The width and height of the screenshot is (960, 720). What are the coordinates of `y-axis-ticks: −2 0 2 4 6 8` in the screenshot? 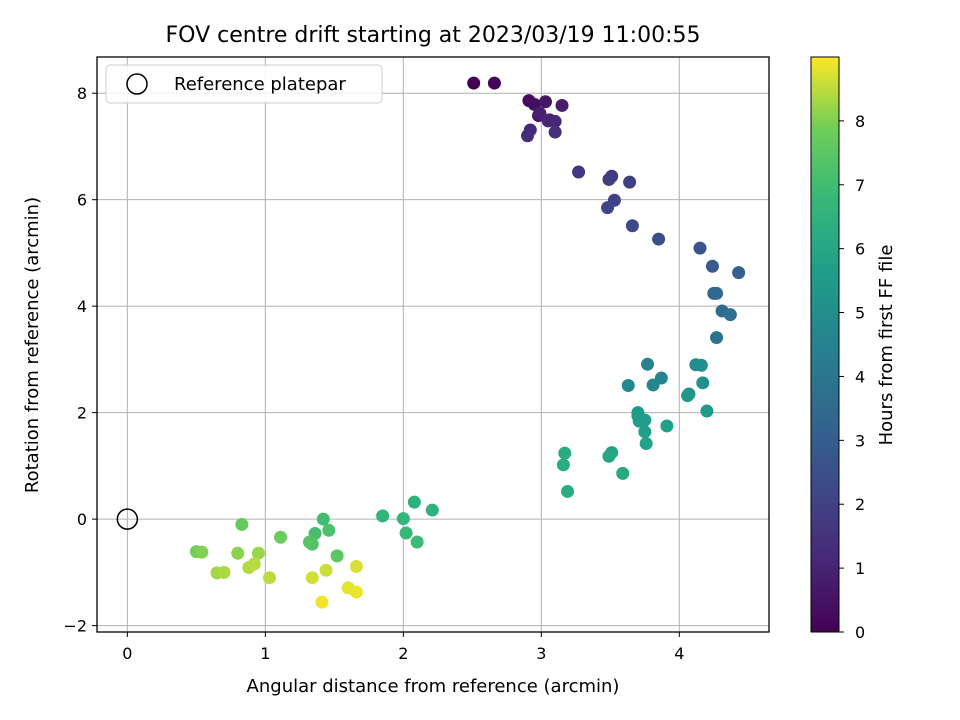 It's located at (80, 360).